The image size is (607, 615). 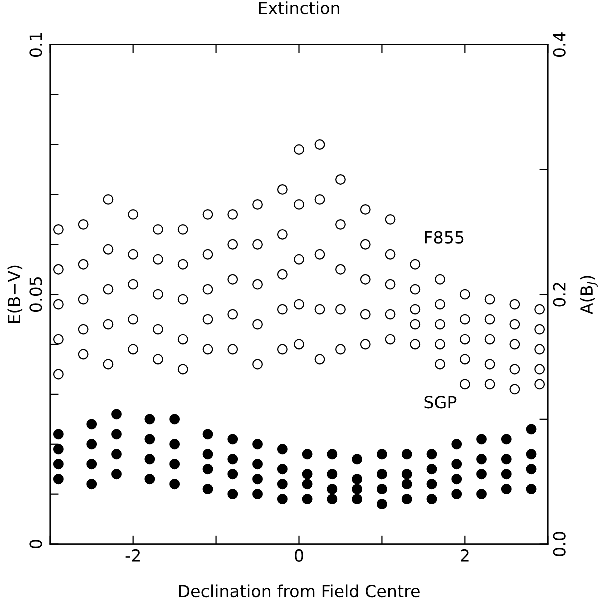 What do you see at coordinates (440, 402) in the screenshot?
I see `series-label: SGP` at bounding box center [440, 402].